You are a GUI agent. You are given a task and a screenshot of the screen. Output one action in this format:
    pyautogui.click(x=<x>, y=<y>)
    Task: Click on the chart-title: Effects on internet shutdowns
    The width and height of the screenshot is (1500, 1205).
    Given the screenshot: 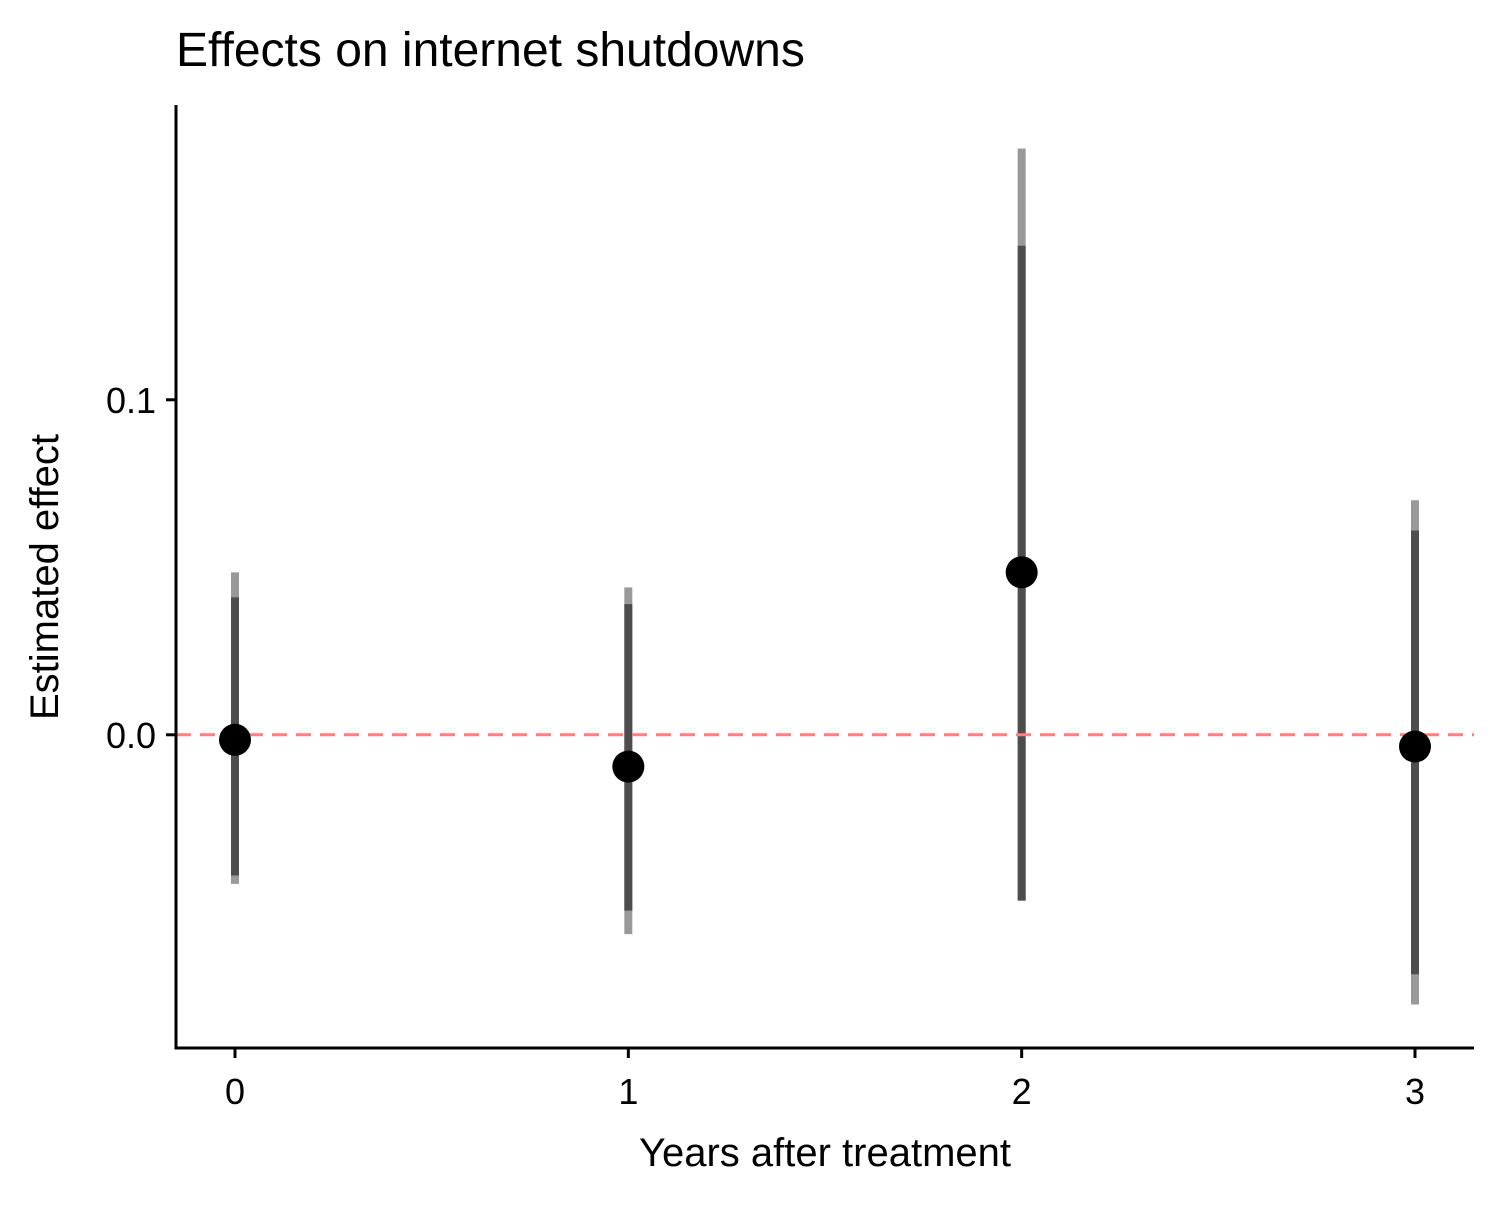 What is the action you would take?
    pyautogui.click(x=490, y=50)
    